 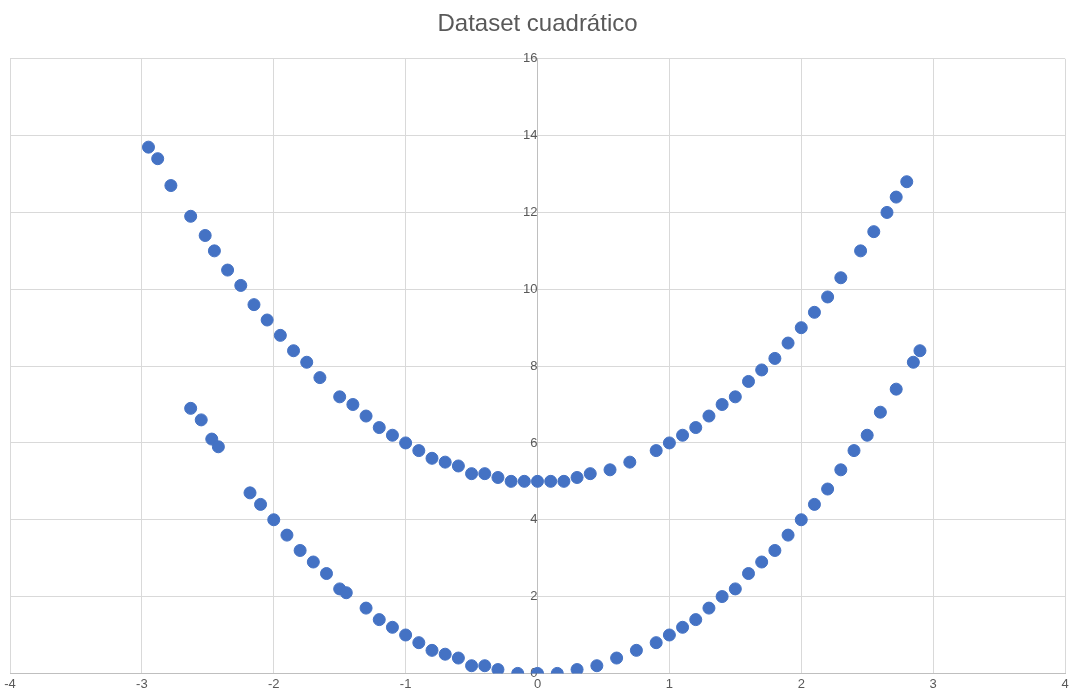 What do you see at coordinates (405, 683) in the screenshot?
I see `x-tick-label: -1` at bounding box center [405, 683].